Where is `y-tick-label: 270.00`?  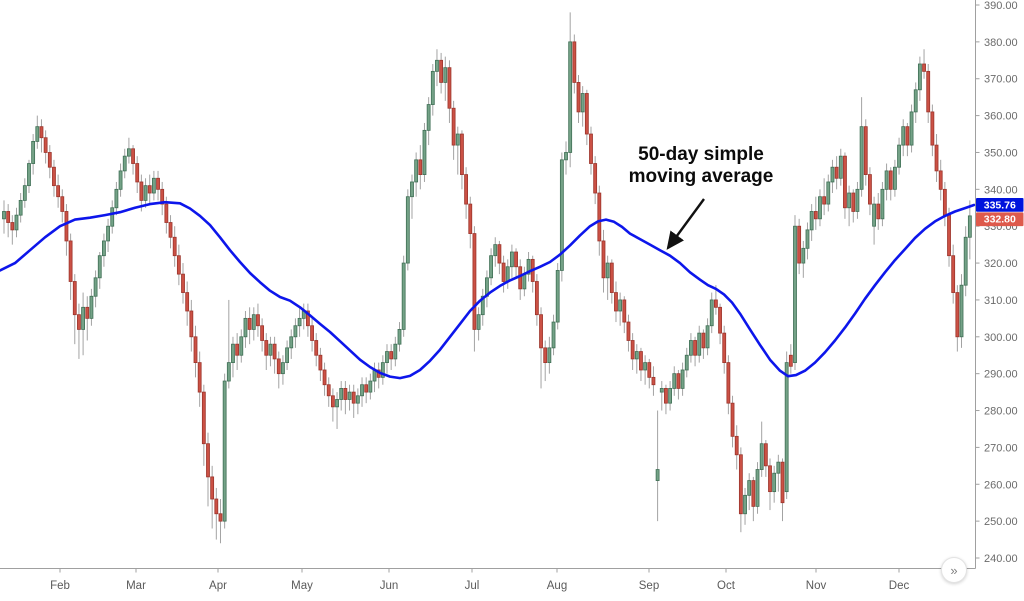 y-tick-label: 270.00 is located at coordinates (1001, 448).